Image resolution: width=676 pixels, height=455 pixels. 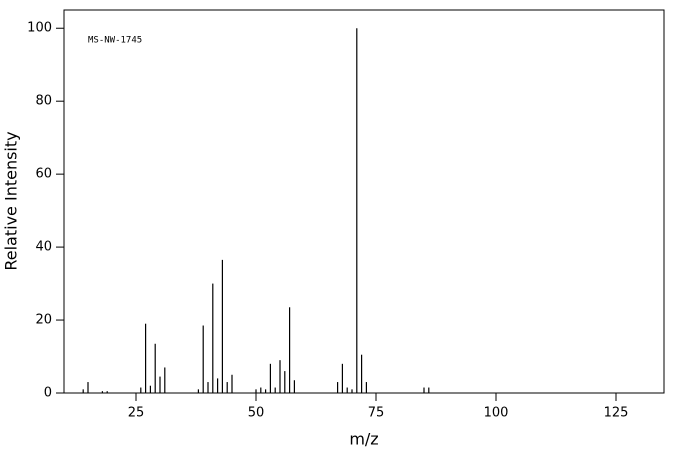 I want to click on y-tick-label: 20, so click(x=43, y=320).